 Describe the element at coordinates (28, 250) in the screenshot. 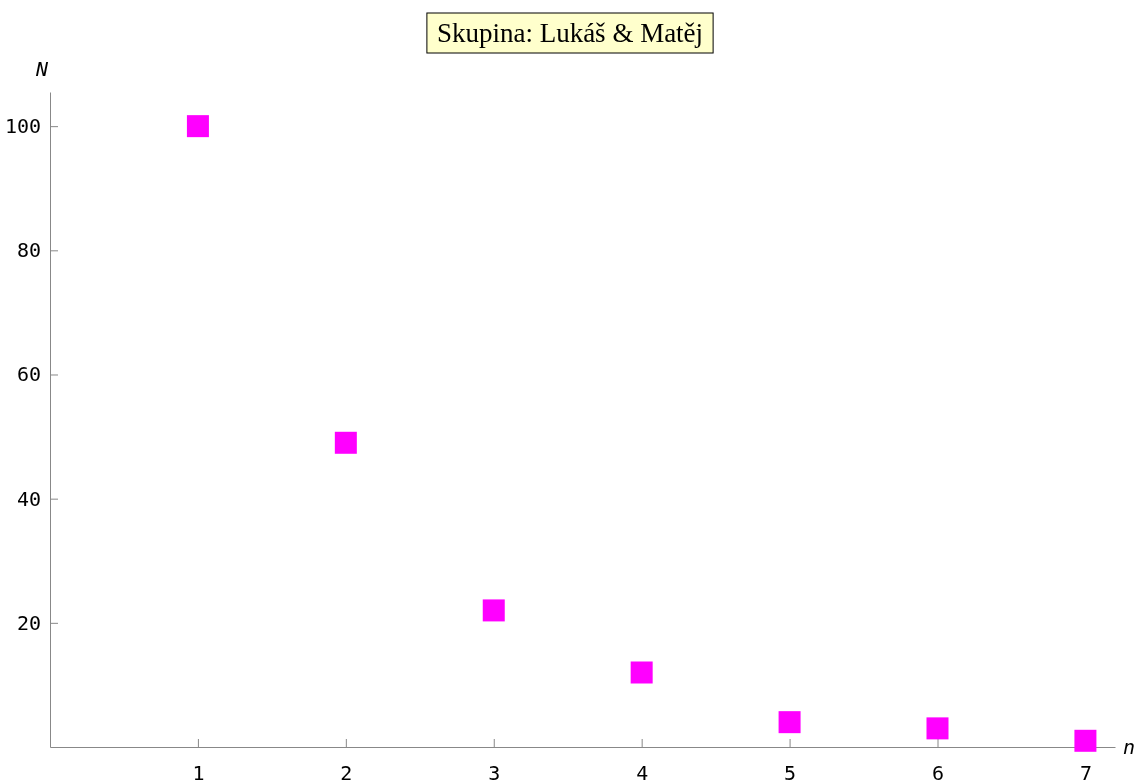

I see `y-tick-label: 80` at that location.